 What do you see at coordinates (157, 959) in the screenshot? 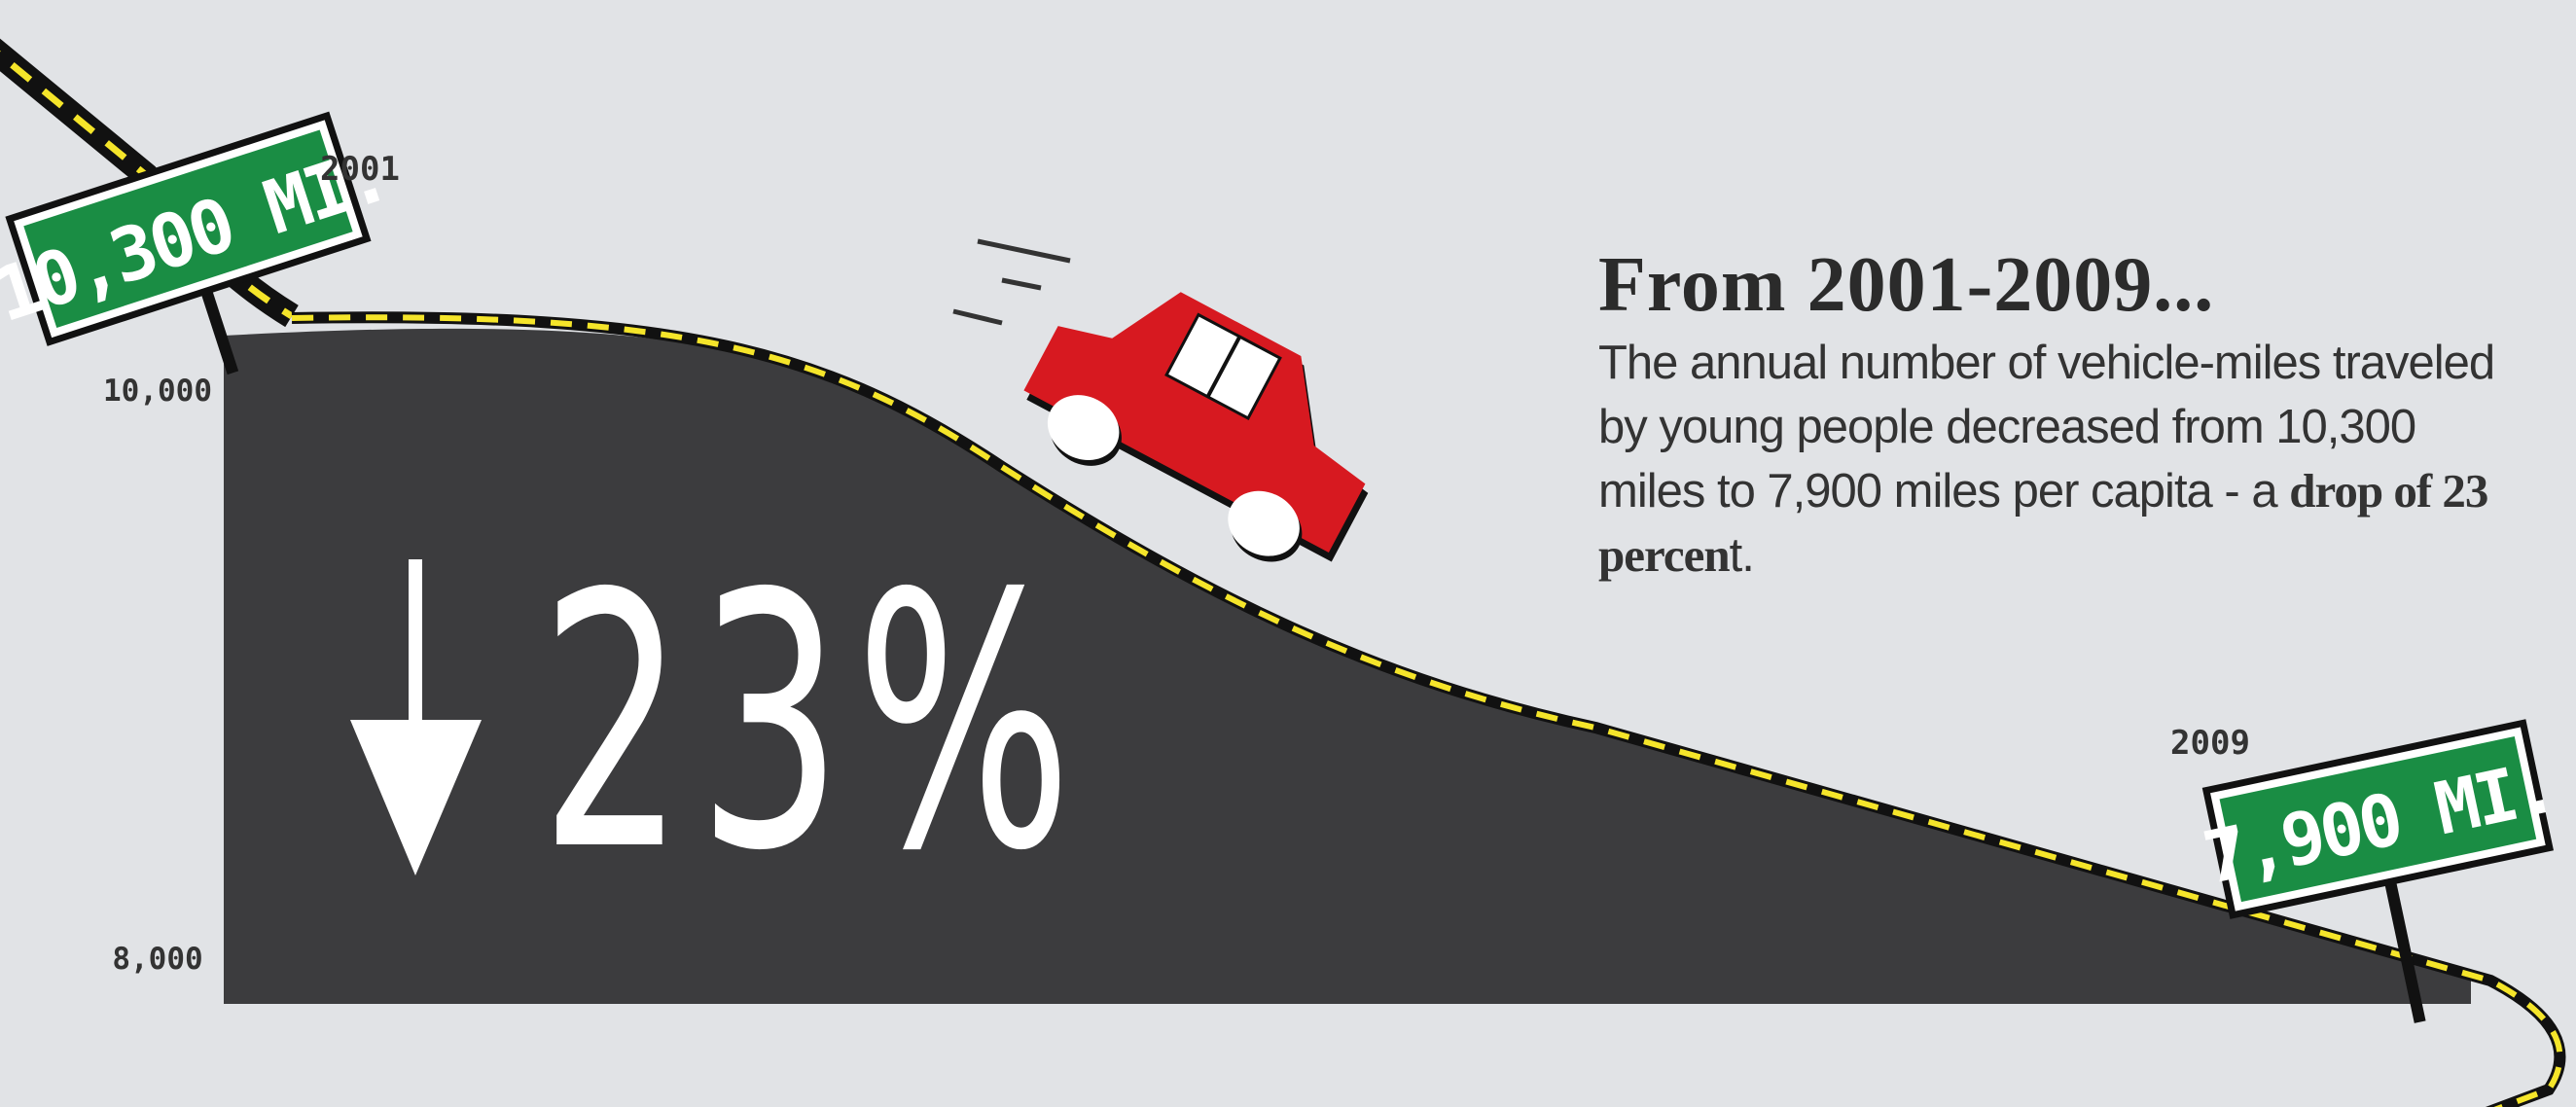
I see `y-tick-label: 8,000` at bounding box center [157, 959].